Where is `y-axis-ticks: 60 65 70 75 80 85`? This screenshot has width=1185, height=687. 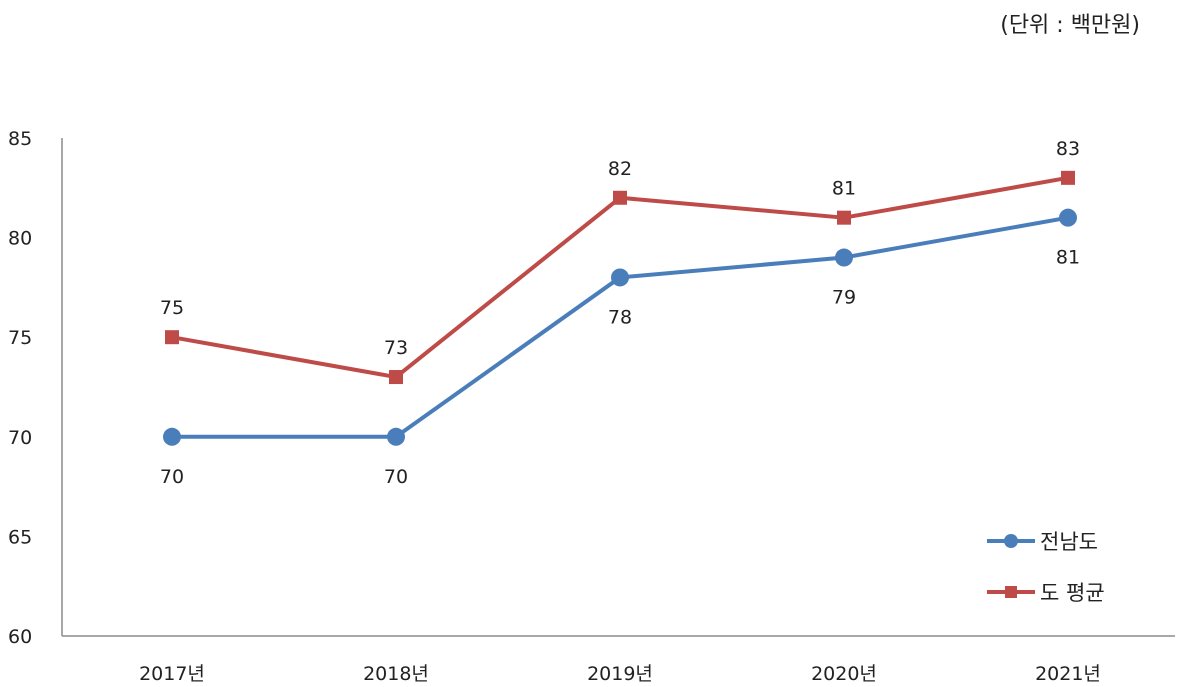 y-axis-ticks: 60 65 70 75 80 85 is located at coordinates (20, 388).